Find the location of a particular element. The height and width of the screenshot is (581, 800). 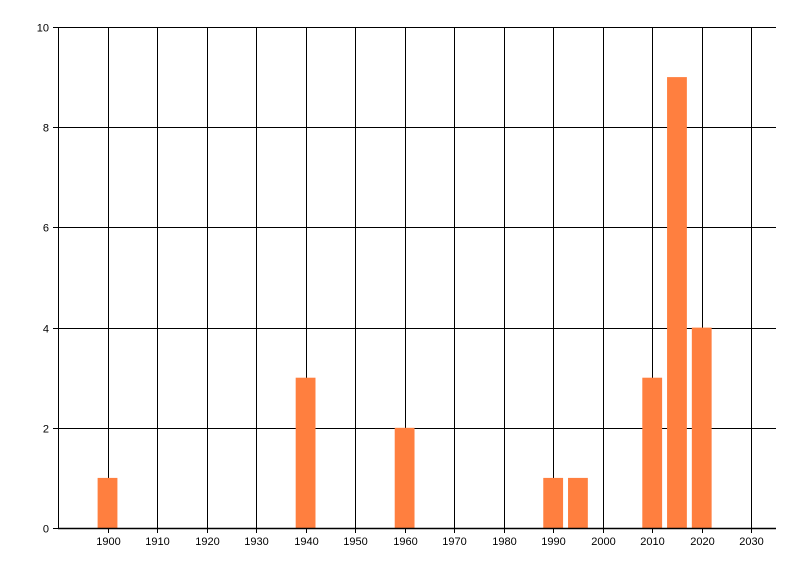

x-tick-label: 1950 is located at coordinates (355, 542).